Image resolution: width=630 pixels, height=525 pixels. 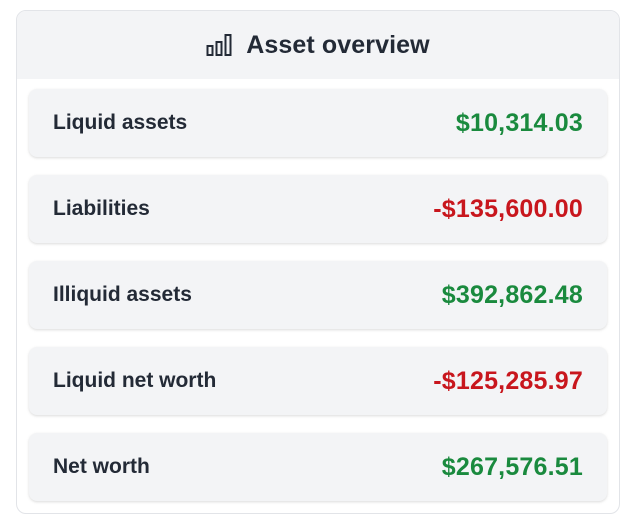 I want to click on row-label: Liquid assets, so click(x=120, y=122).